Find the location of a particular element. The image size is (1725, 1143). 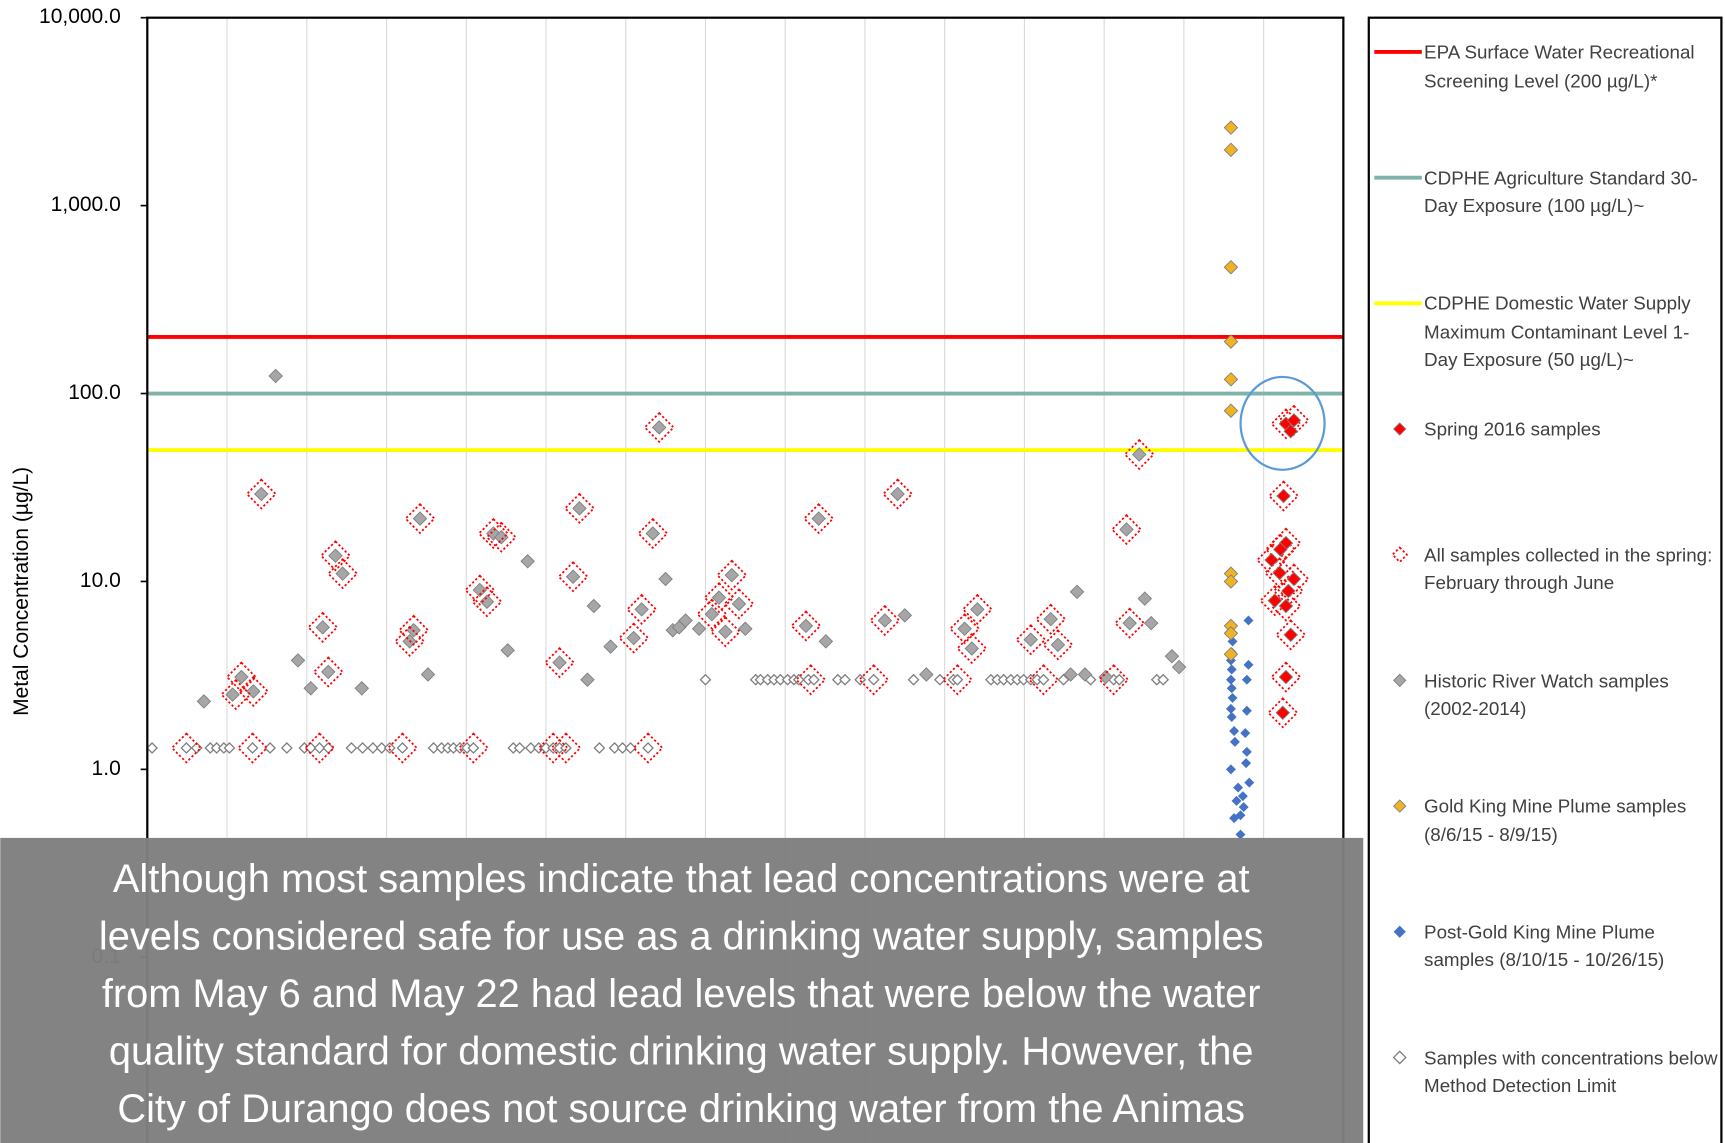

y-tick-label: 1,000.0 is located at coordinates (86, 204).